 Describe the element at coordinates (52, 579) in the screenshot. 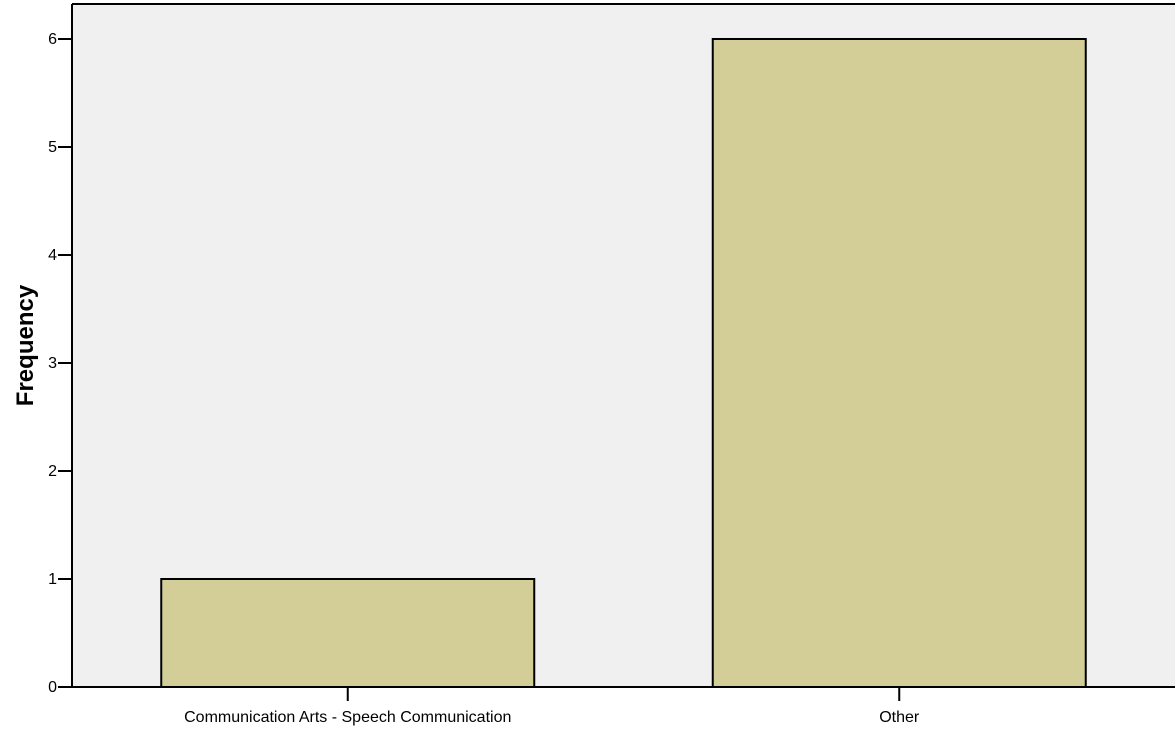

I see `y-tick-label-1: 1` at that location.